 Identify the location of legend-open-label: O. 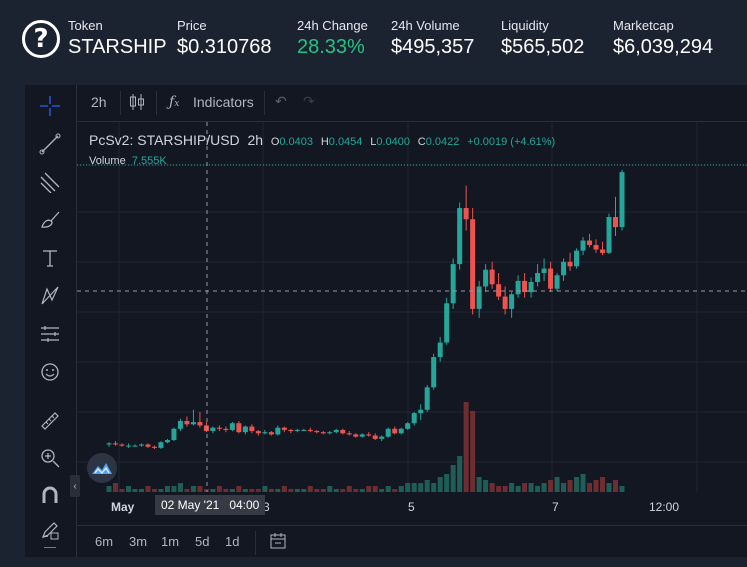
(275, 142).